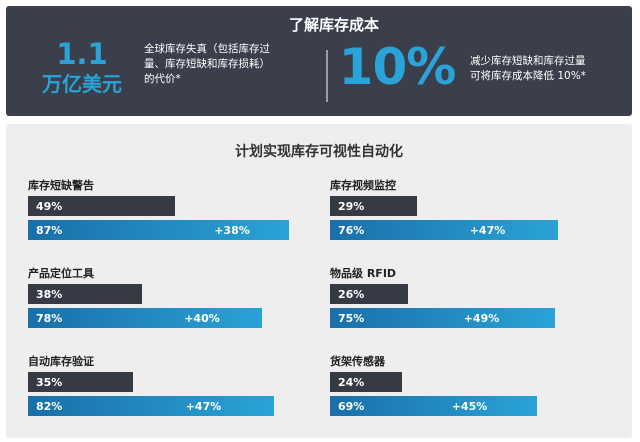 The width and height of the screenshot is (640, 442). What do you see at coordinates (82, 54) in the screenshot?
I see `global-cost-value: 1.1` at bounding box center [82, 54].